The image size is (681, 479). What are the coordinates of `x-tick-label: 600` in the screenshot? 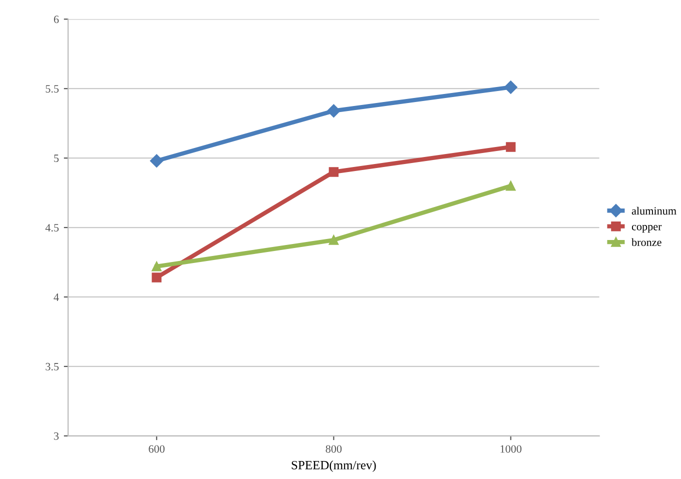 It's located at (156, 449).